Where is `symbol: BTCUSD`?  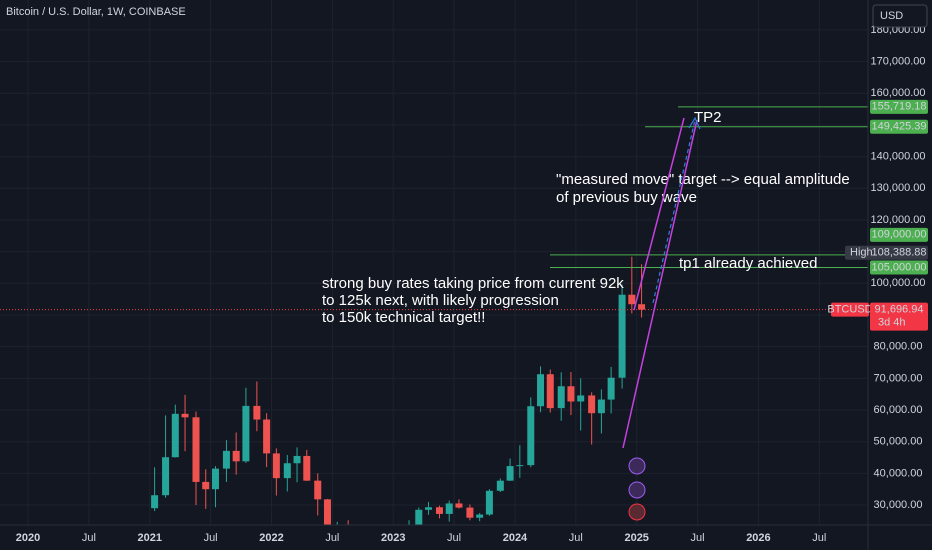
symbol: BTCUSD is located at coordinates (849, 310).